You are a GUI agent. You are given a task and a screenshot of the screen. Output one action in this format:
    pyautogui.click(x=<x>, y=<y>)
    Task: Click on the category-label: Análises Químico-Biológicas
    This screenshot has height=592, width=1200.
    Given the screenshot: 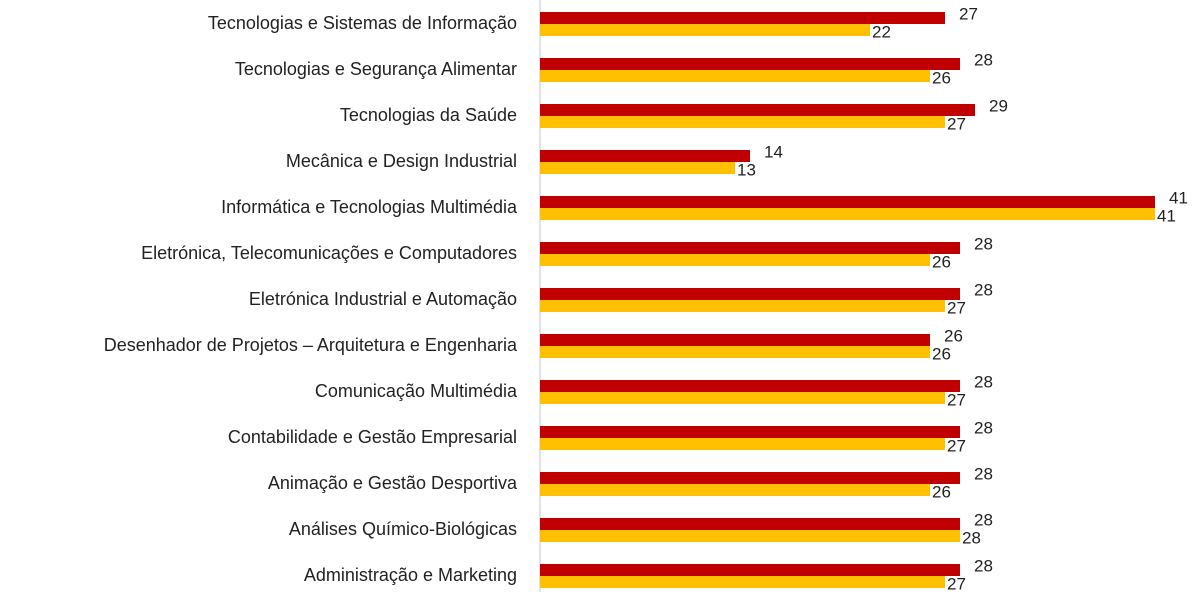 What is the action you would take?
    pyautogui.click(x=403, y=529)
    